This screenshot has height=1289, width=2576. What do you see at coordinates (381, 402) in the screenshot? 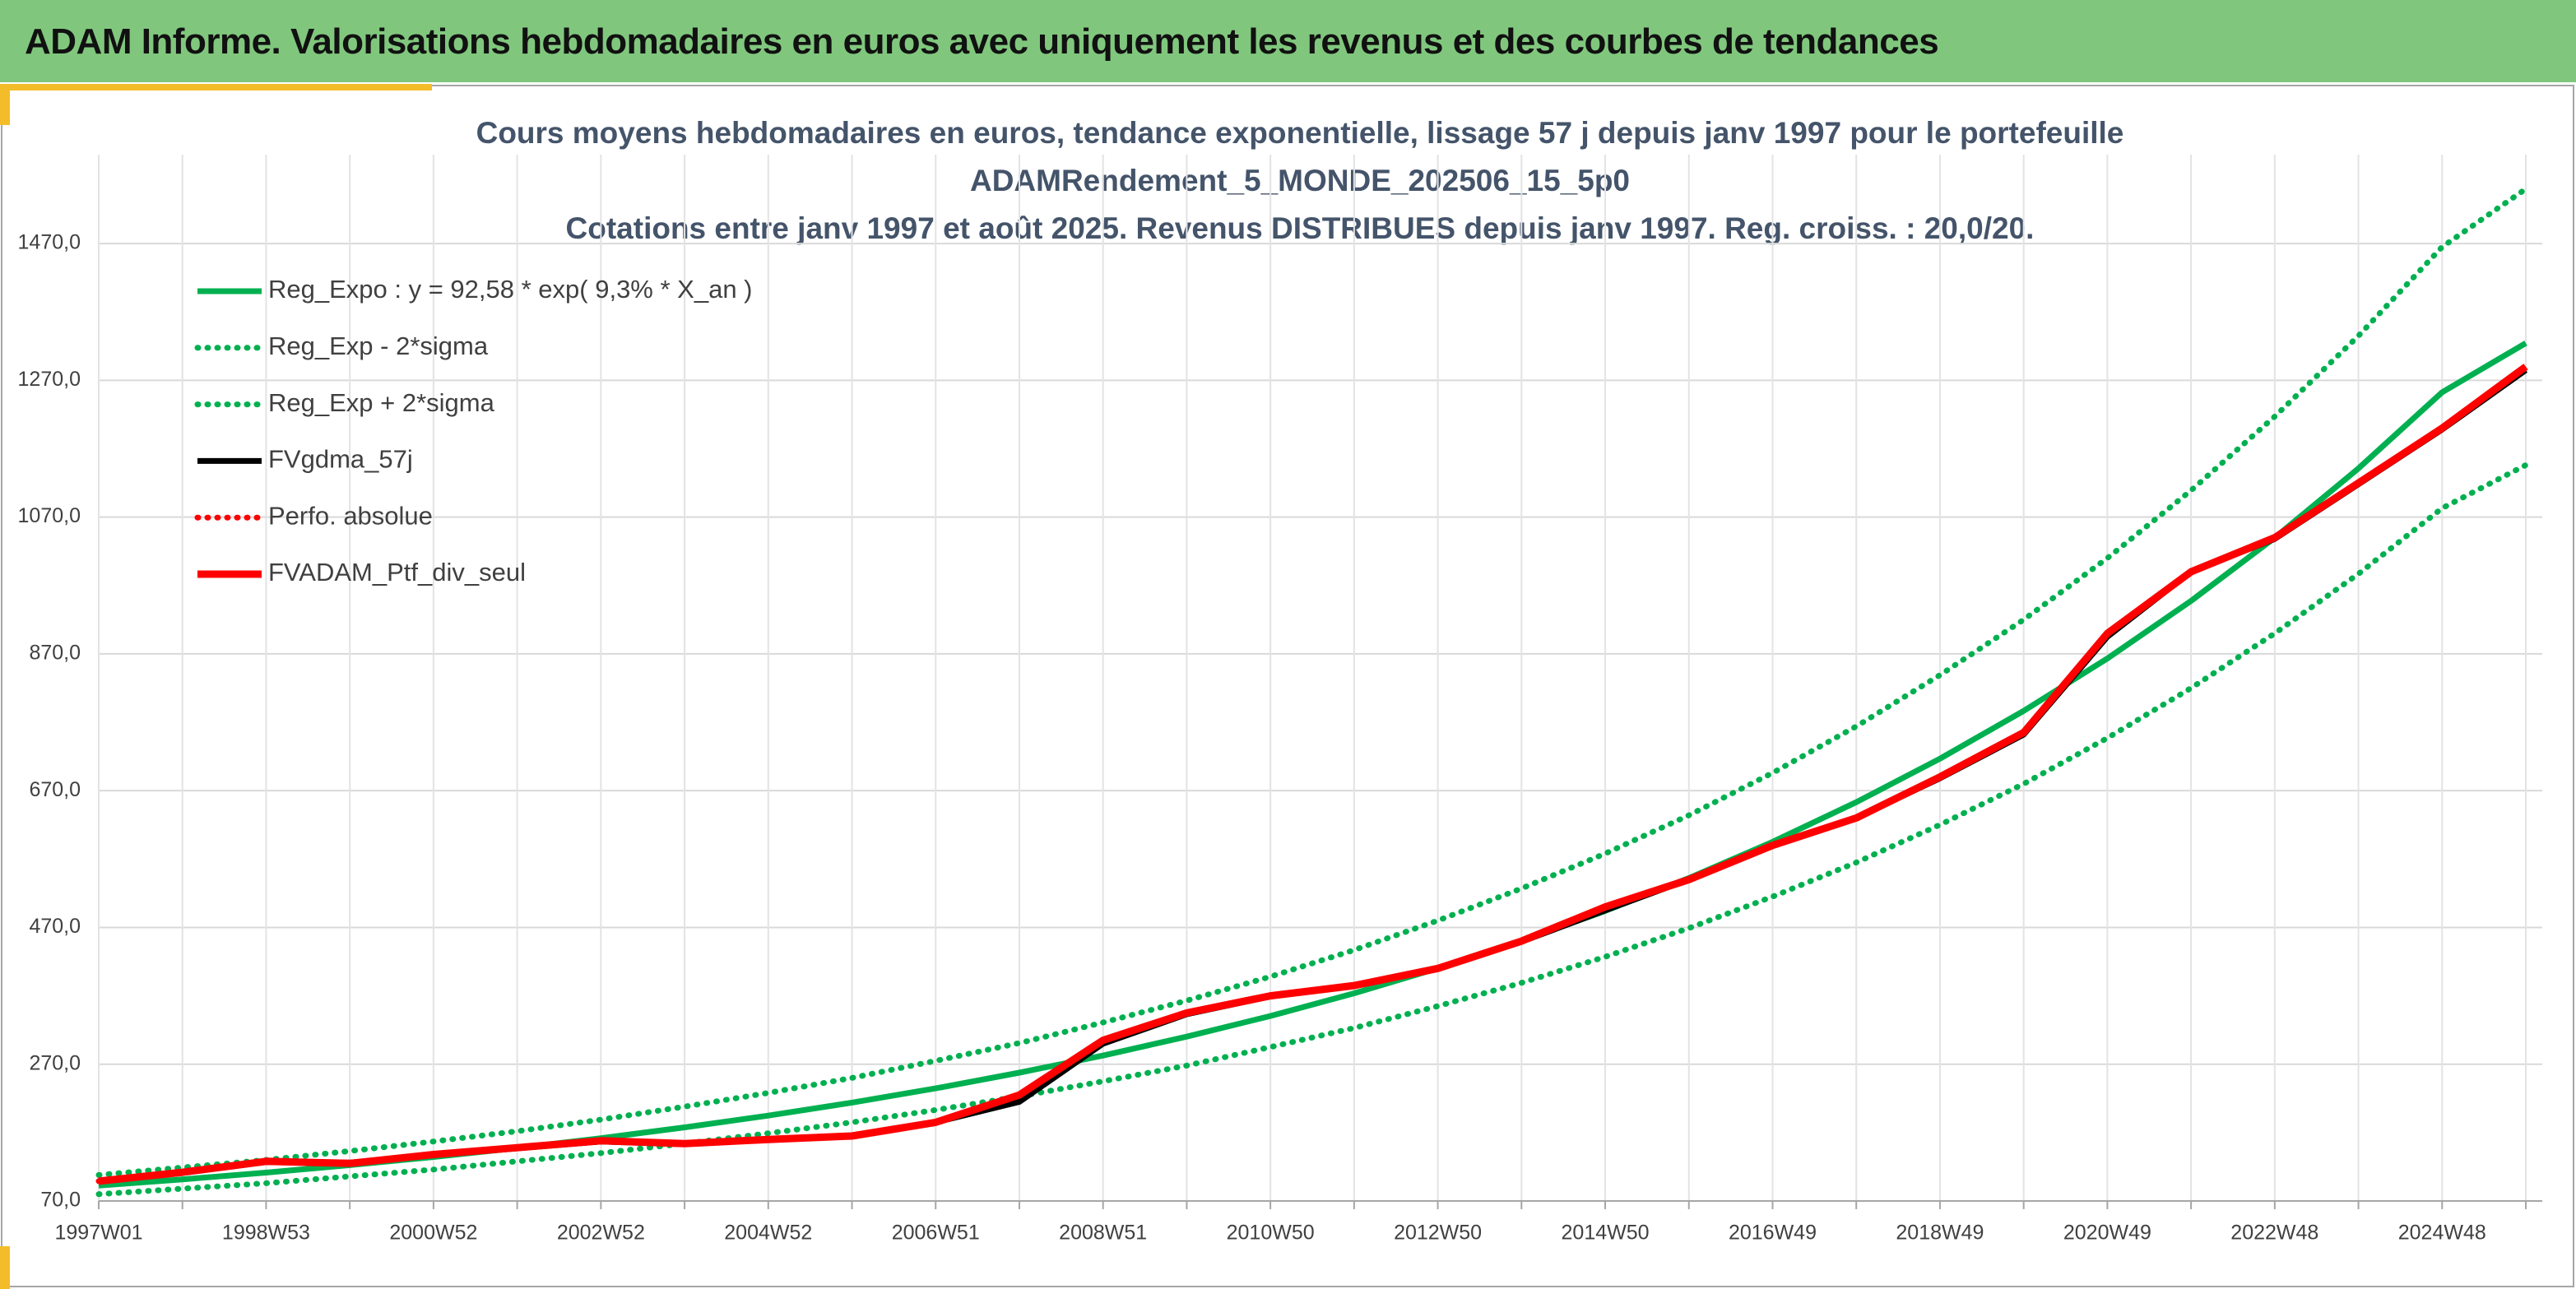
I see `legend-label: Reg_Exp + 2*sigma` at bounding box center [381, 402].